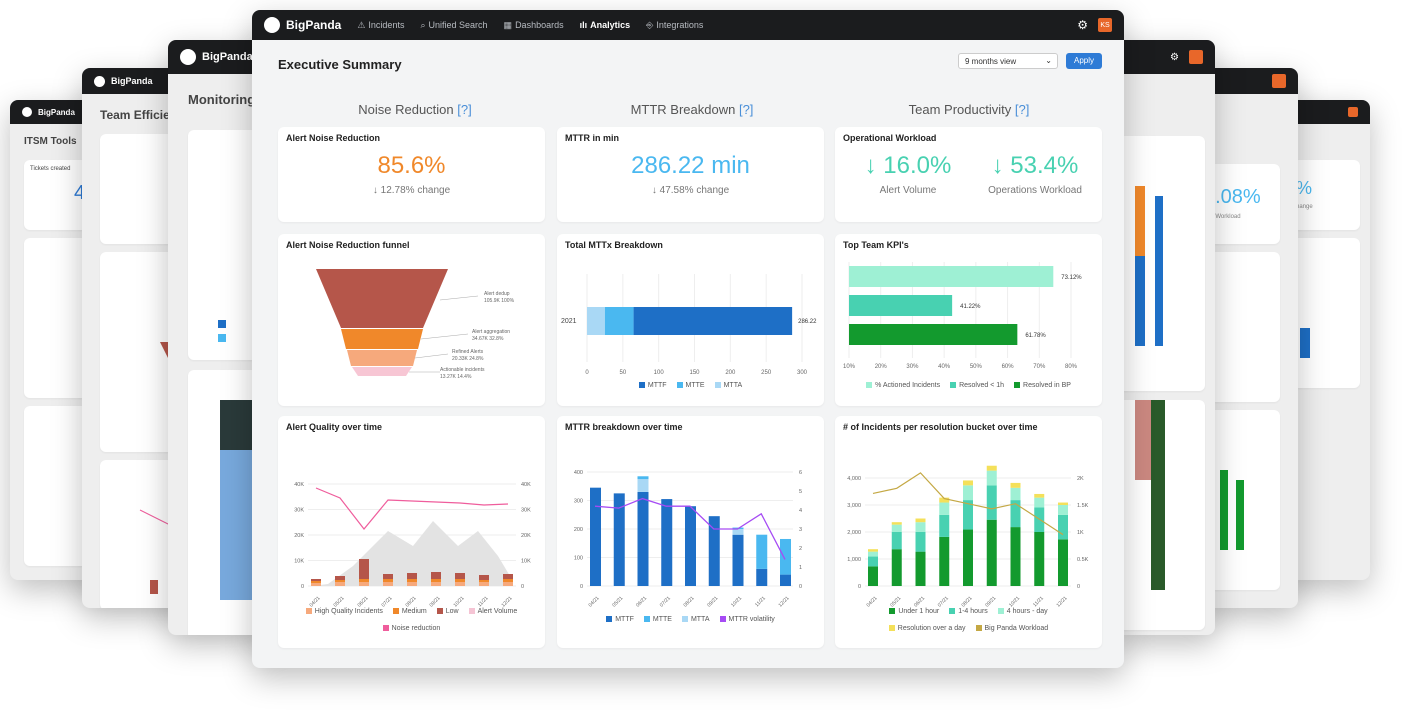  What do you see at coordinates (977, 385) in the screenshot?
I see `legend-item: Resolved < 1h` at bounding box center [977, 385].